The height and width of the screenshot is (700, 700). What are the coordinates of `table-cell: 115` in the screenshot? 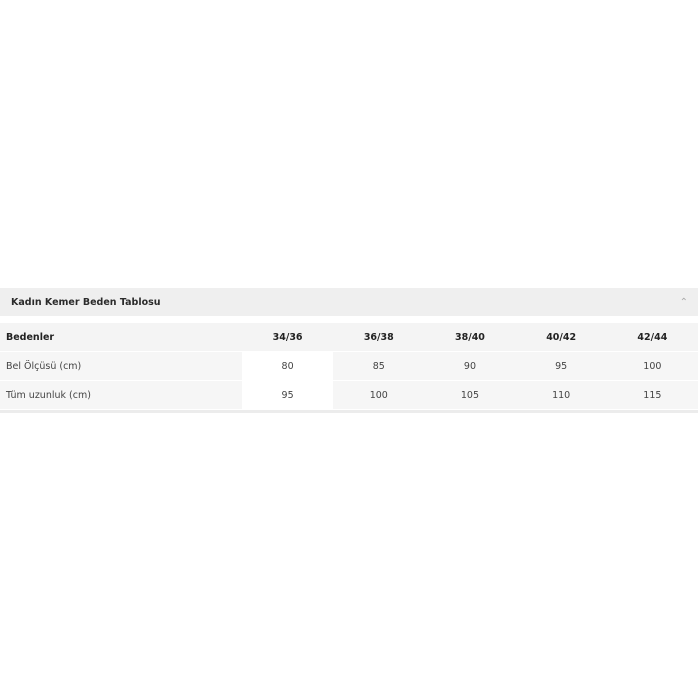 It's located at (652, 395).